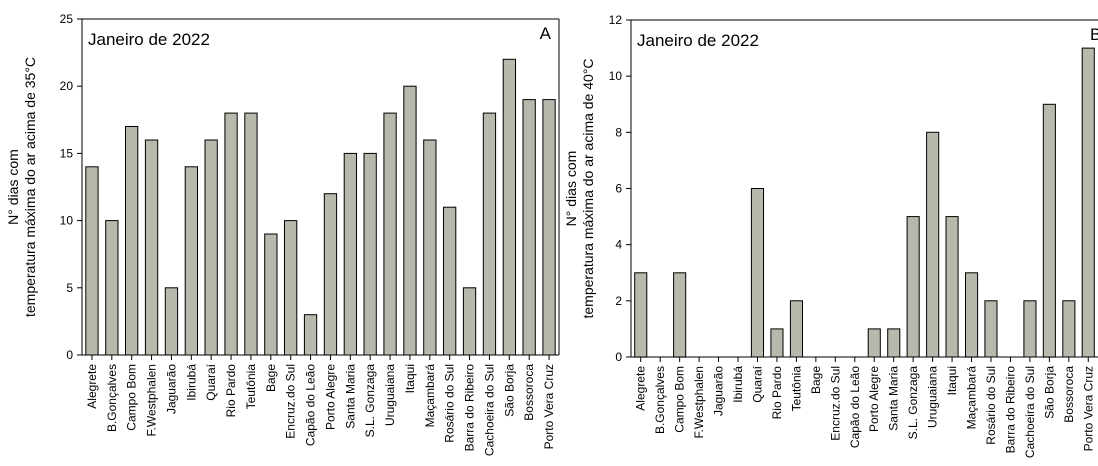 The width and height of the screenshot is (1098, 466). I want to click on y-axis-label: temperatura máxima do ar acima de 40°C, so click(588, 188).